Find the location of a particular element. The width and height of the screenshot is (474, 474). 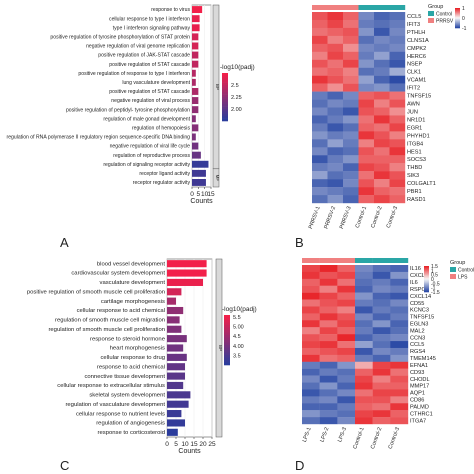

panel-d-row-label: CD86 is located at coordinates (417, 401).